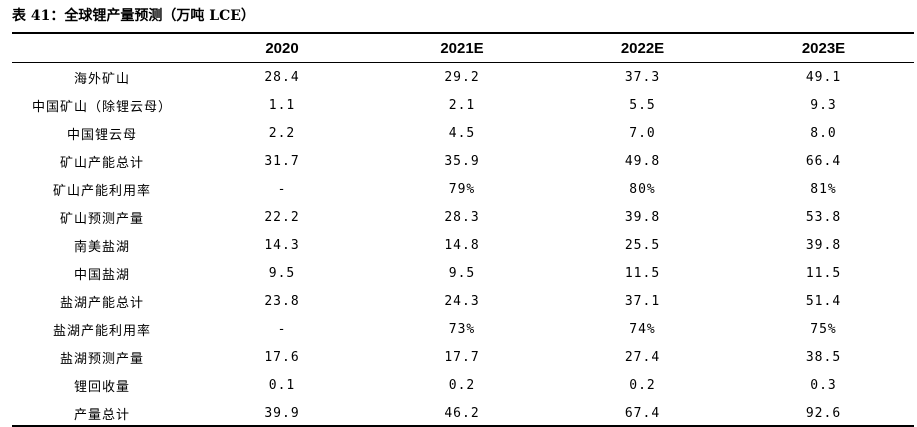 The width and height of the screenshot is (917, 427). I want to click on table-row: 矿山预测产量 22.2 28.3 39.8 53.8, so click(463, 217).